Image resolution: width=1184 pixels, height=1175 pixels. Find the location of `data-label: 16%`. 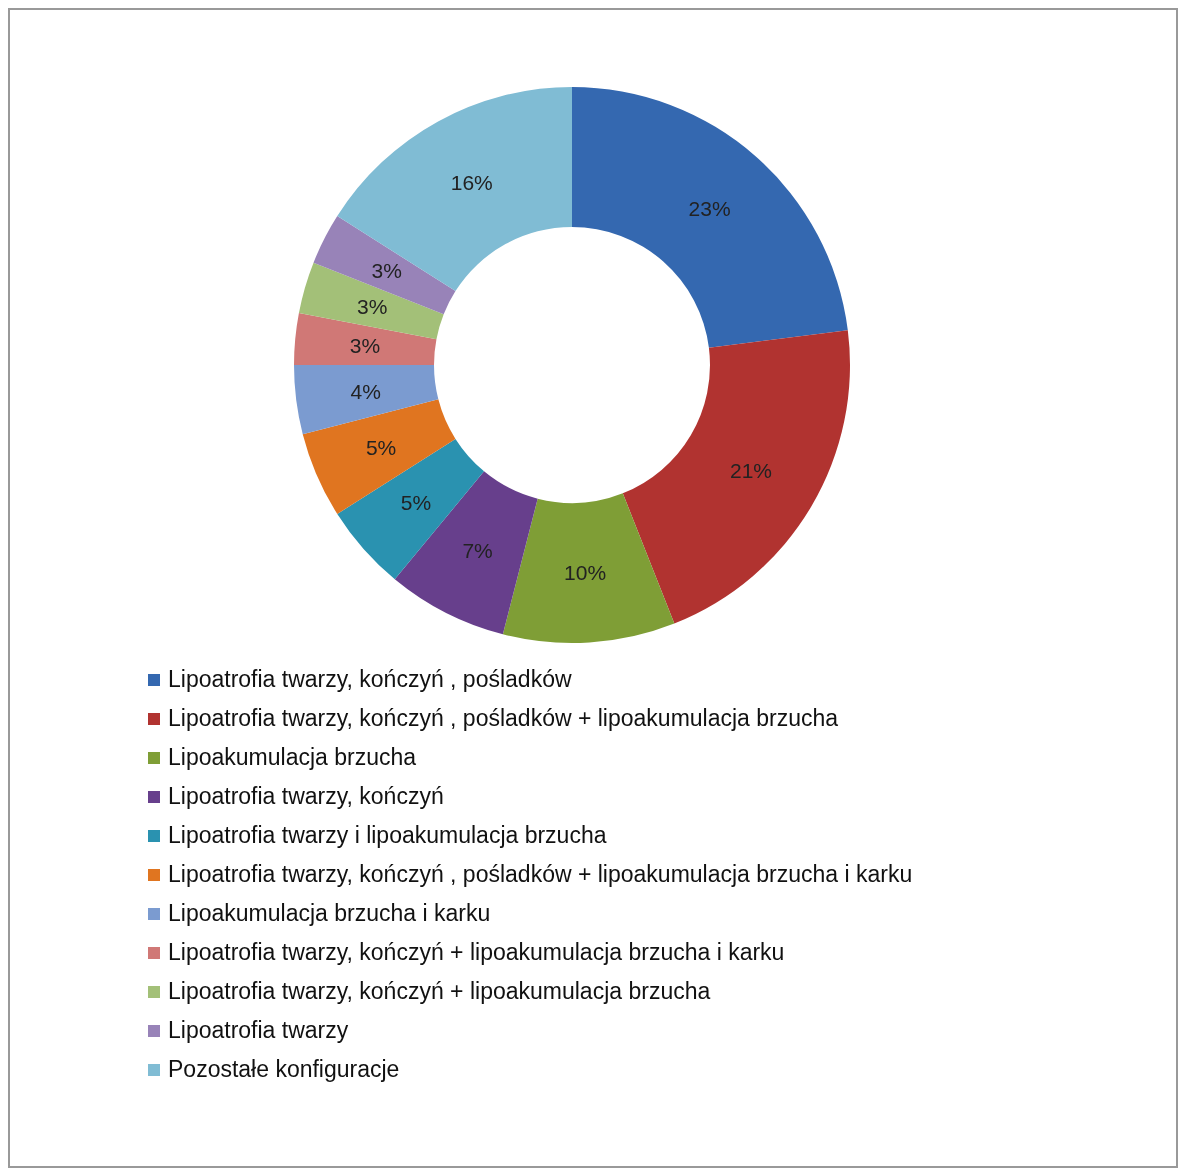

data-label: 16% is located at coordinates (471, 183).